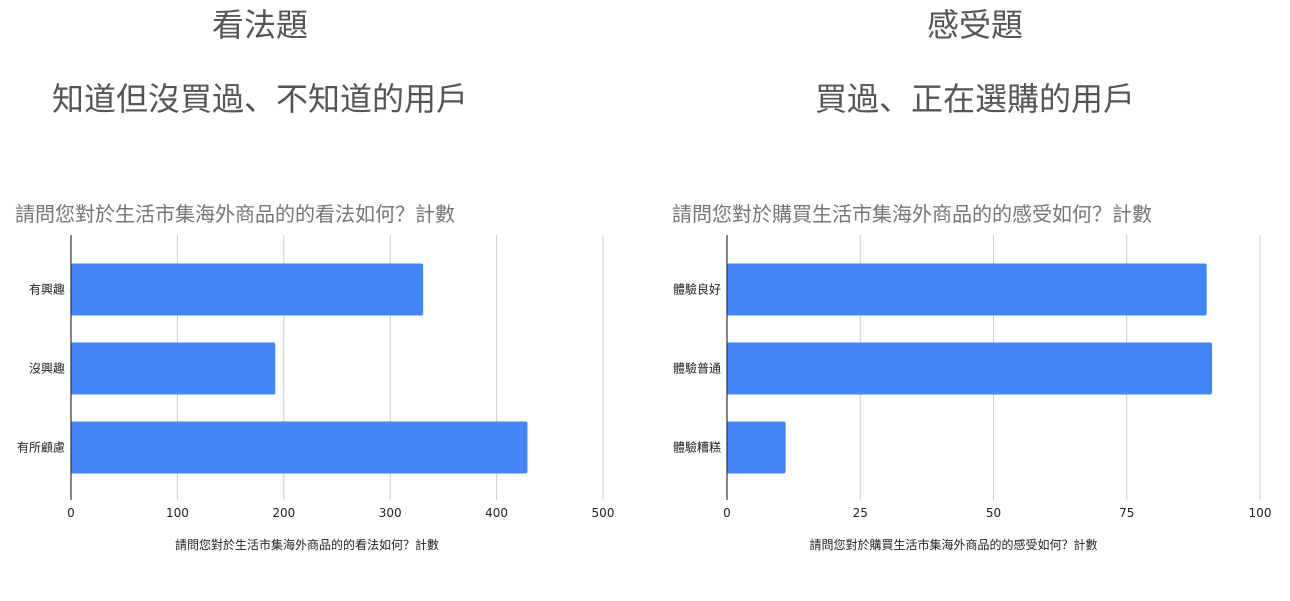  What do you see at coordinates (993, 513) in the screenshot?
I see `x-tick-label: 50` at bounding box center [993, 513].